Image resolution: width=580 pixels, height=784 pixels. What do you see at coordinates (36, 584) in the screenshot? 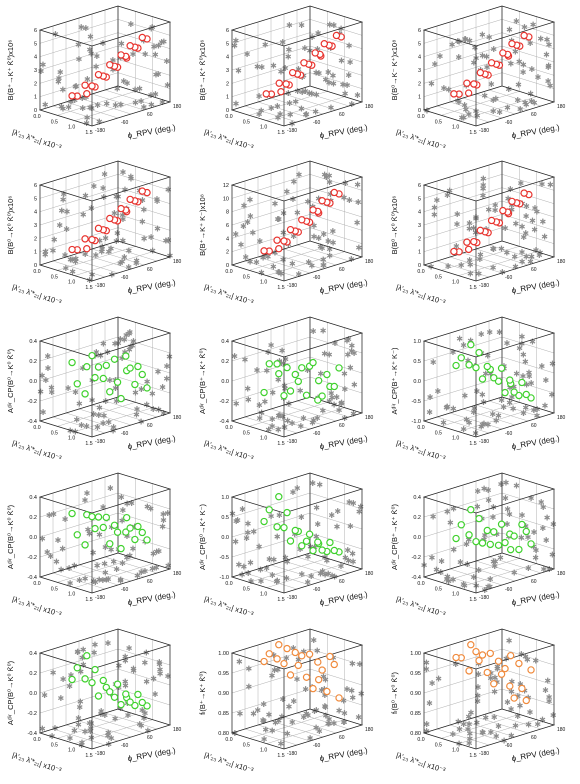
I see `x-tick-label: 0.0` at bounding box center [36, 584].